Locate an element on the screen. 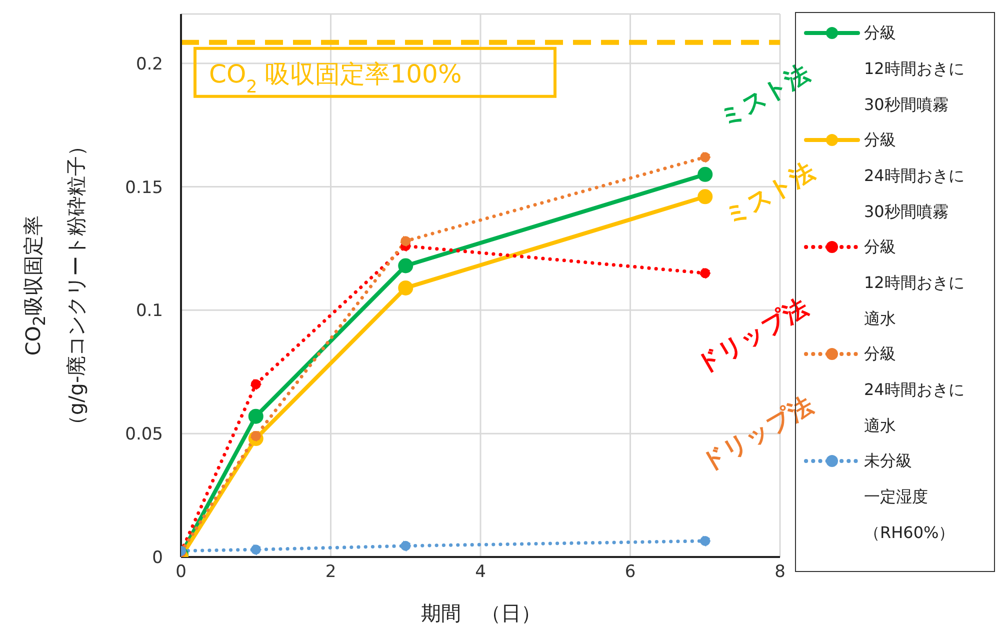  x-tick-label: 2 is located at coordinates (330, 572).